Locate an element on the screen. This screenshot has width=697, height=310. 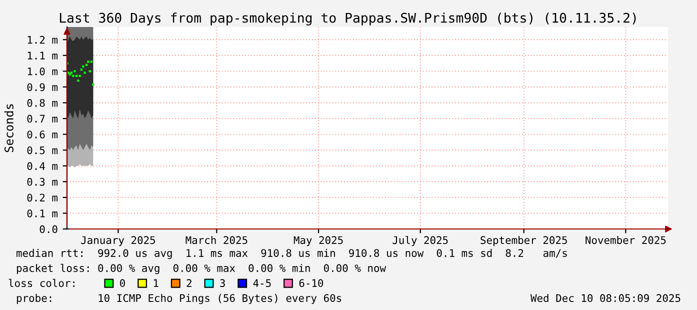
text: median rtt: 992.0 us avg 1.1 ms max 910.8 us min 910.8 us now 0.1 ms sd 8.2 am/s is located at coordinates (291, 254).